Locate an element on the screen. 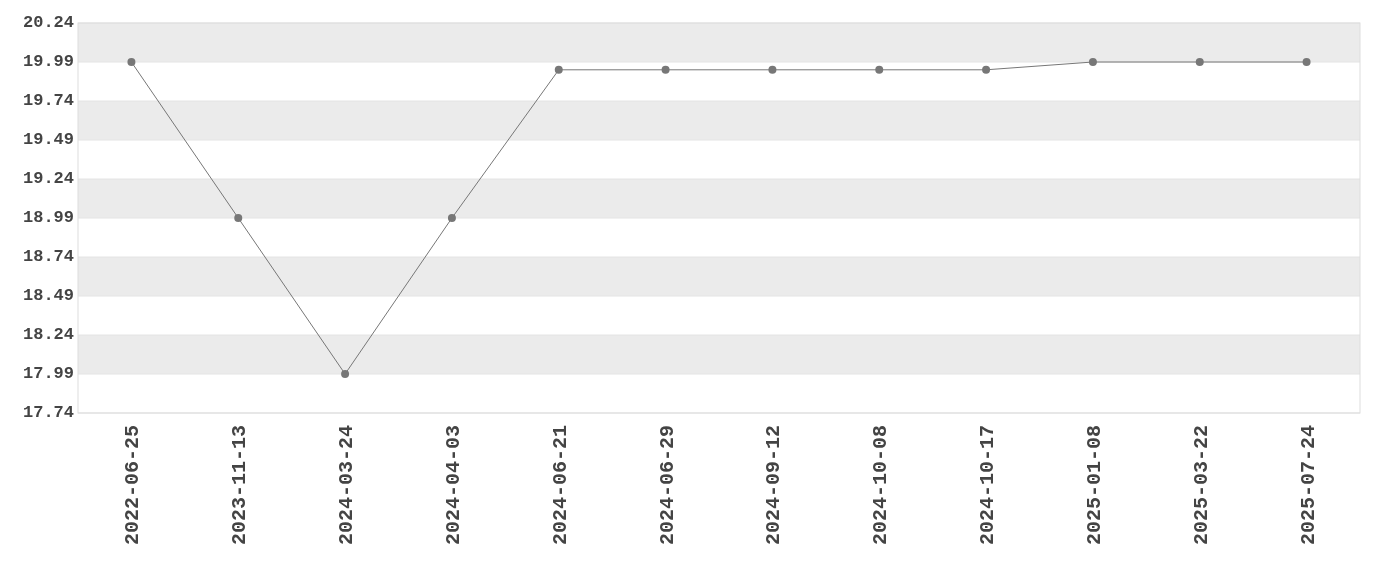 This screenshot has height=580, width=1380. y-tick-label: 18.99 is located at coordinates (48, 218).